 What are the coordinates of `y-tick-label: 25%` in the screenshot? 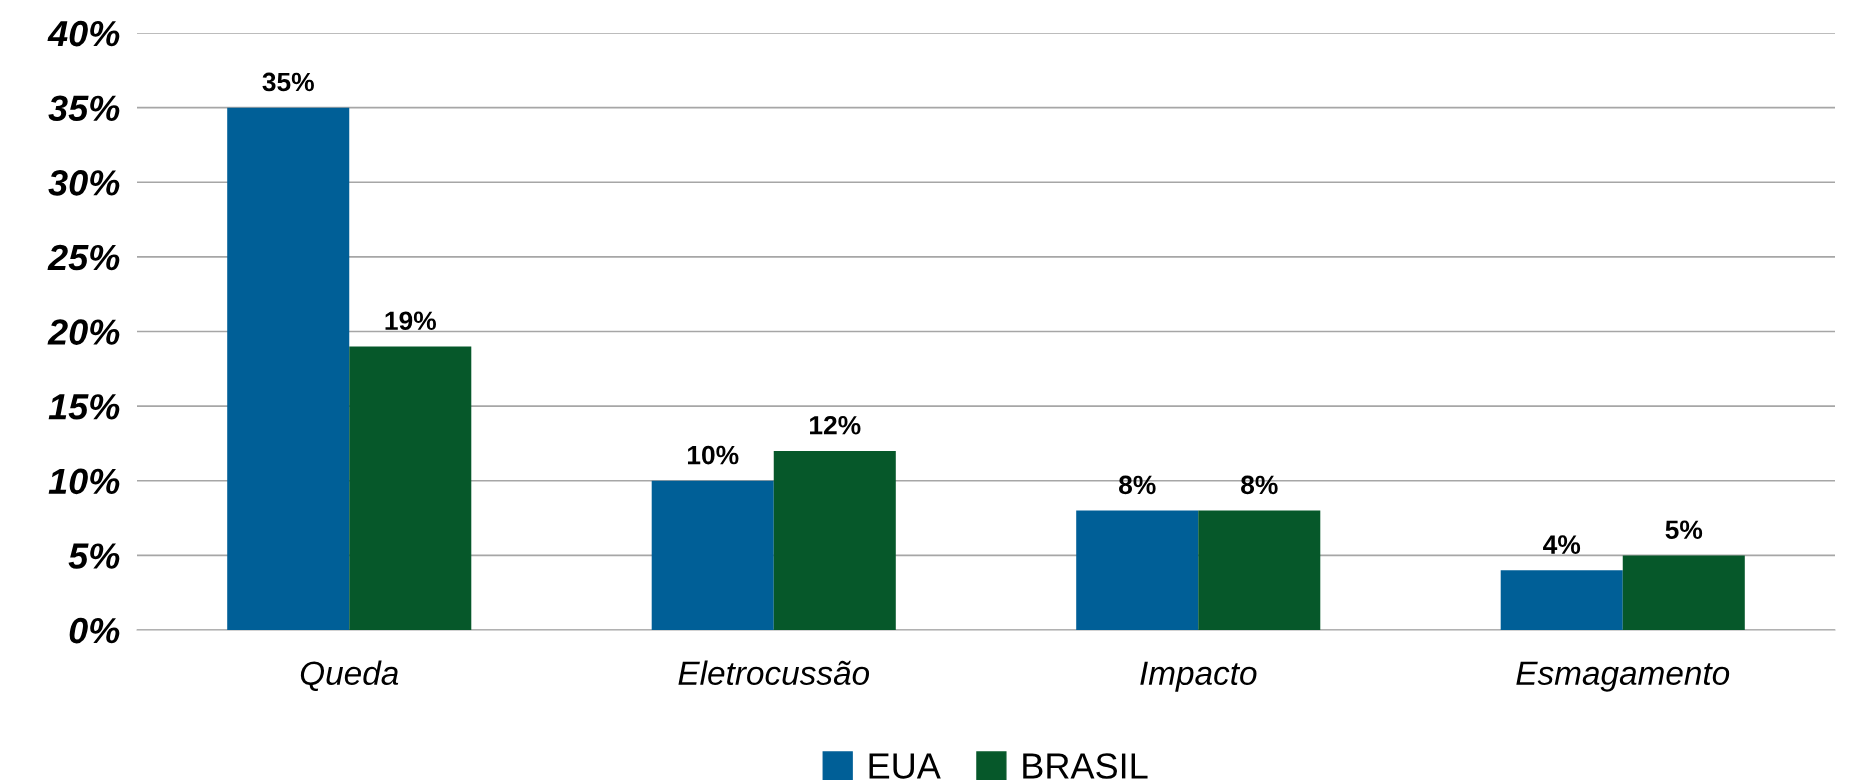 It's located at (83, 257).